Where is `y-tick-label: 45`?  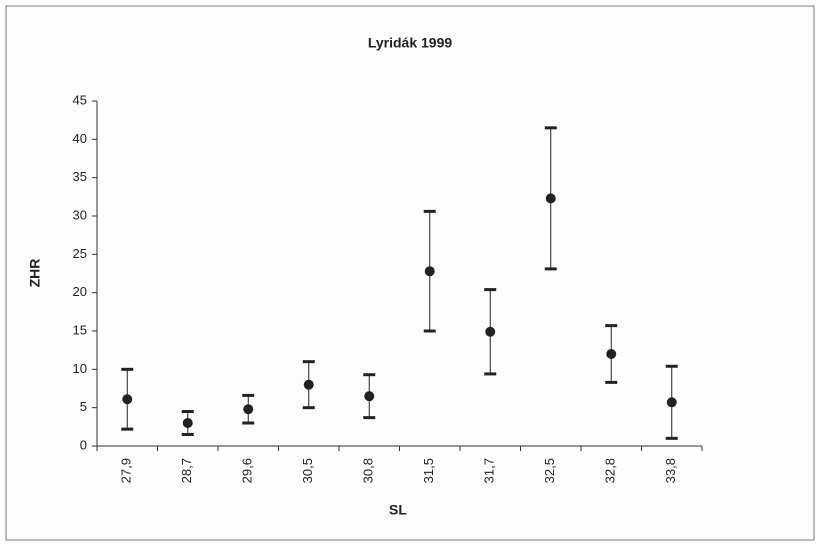 y-tick-label: 45 is located at coordinates (80, 99).